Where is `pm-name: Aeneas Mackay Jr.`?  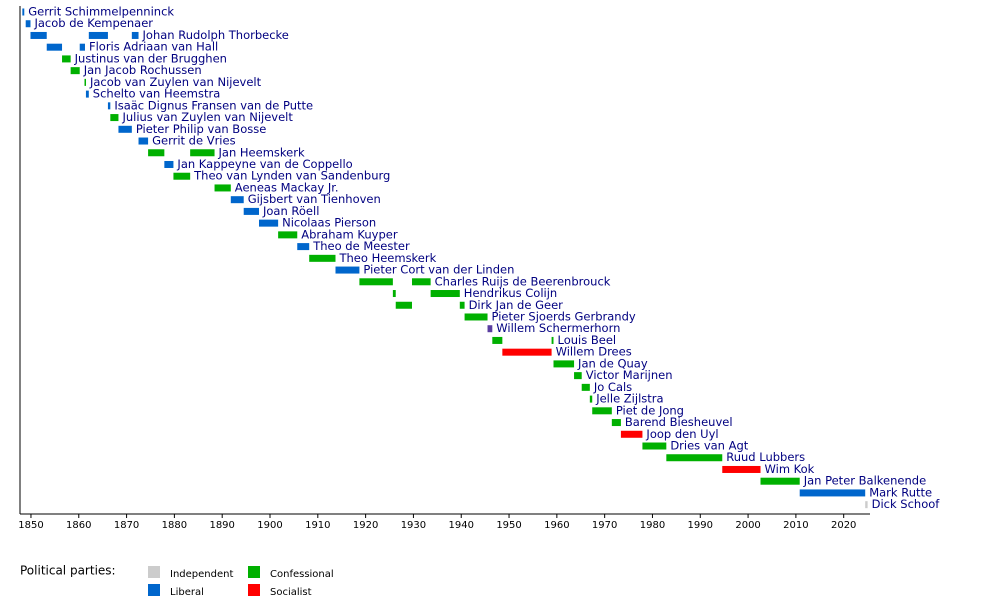 pm-name: Aeneas Mackay Jr. is located at coordinates (287, 187).